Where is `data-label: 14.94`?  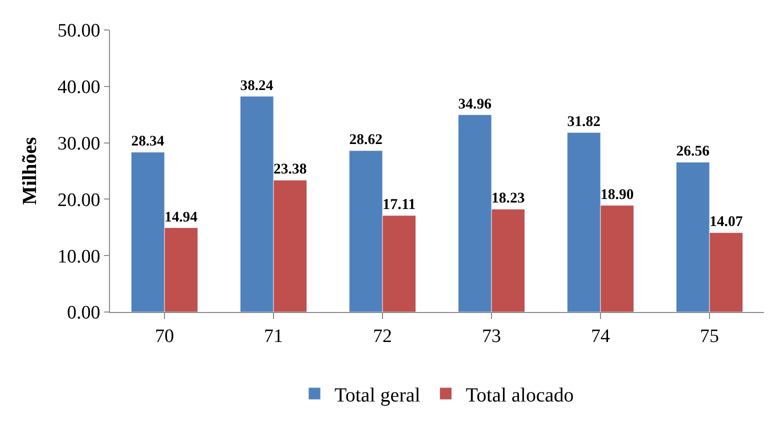
data-label: 14.94 is located at coordinates (181, 217).